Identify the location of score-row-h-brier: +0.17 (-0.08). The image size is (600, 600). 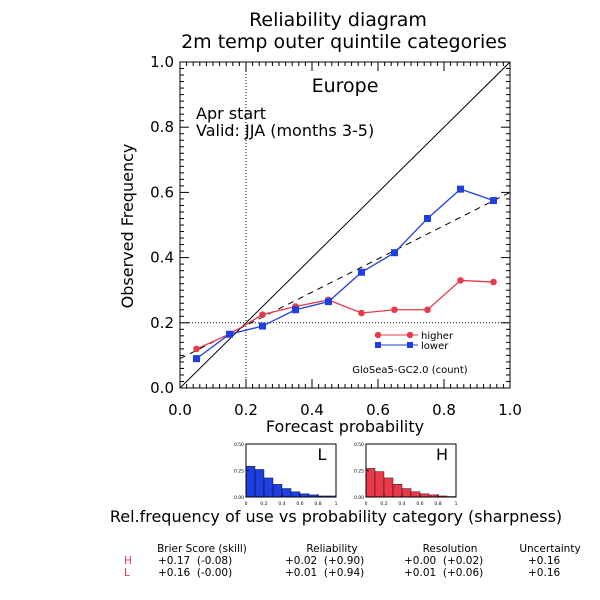
(195, 561).